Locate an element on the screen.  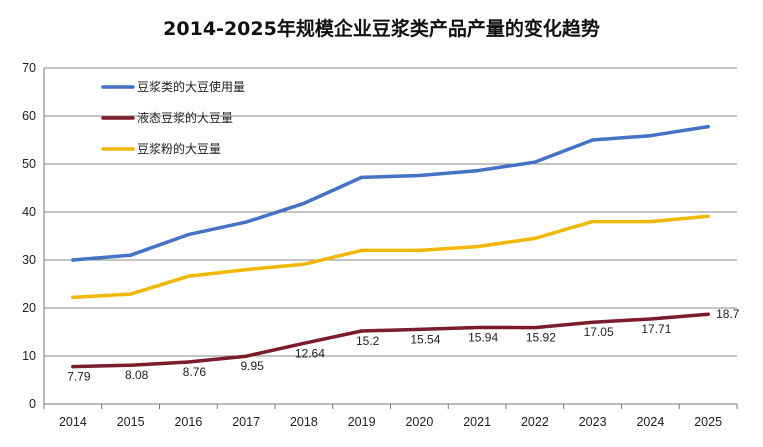
x-tick-label: 2019 is located at coordinates (362, 422).